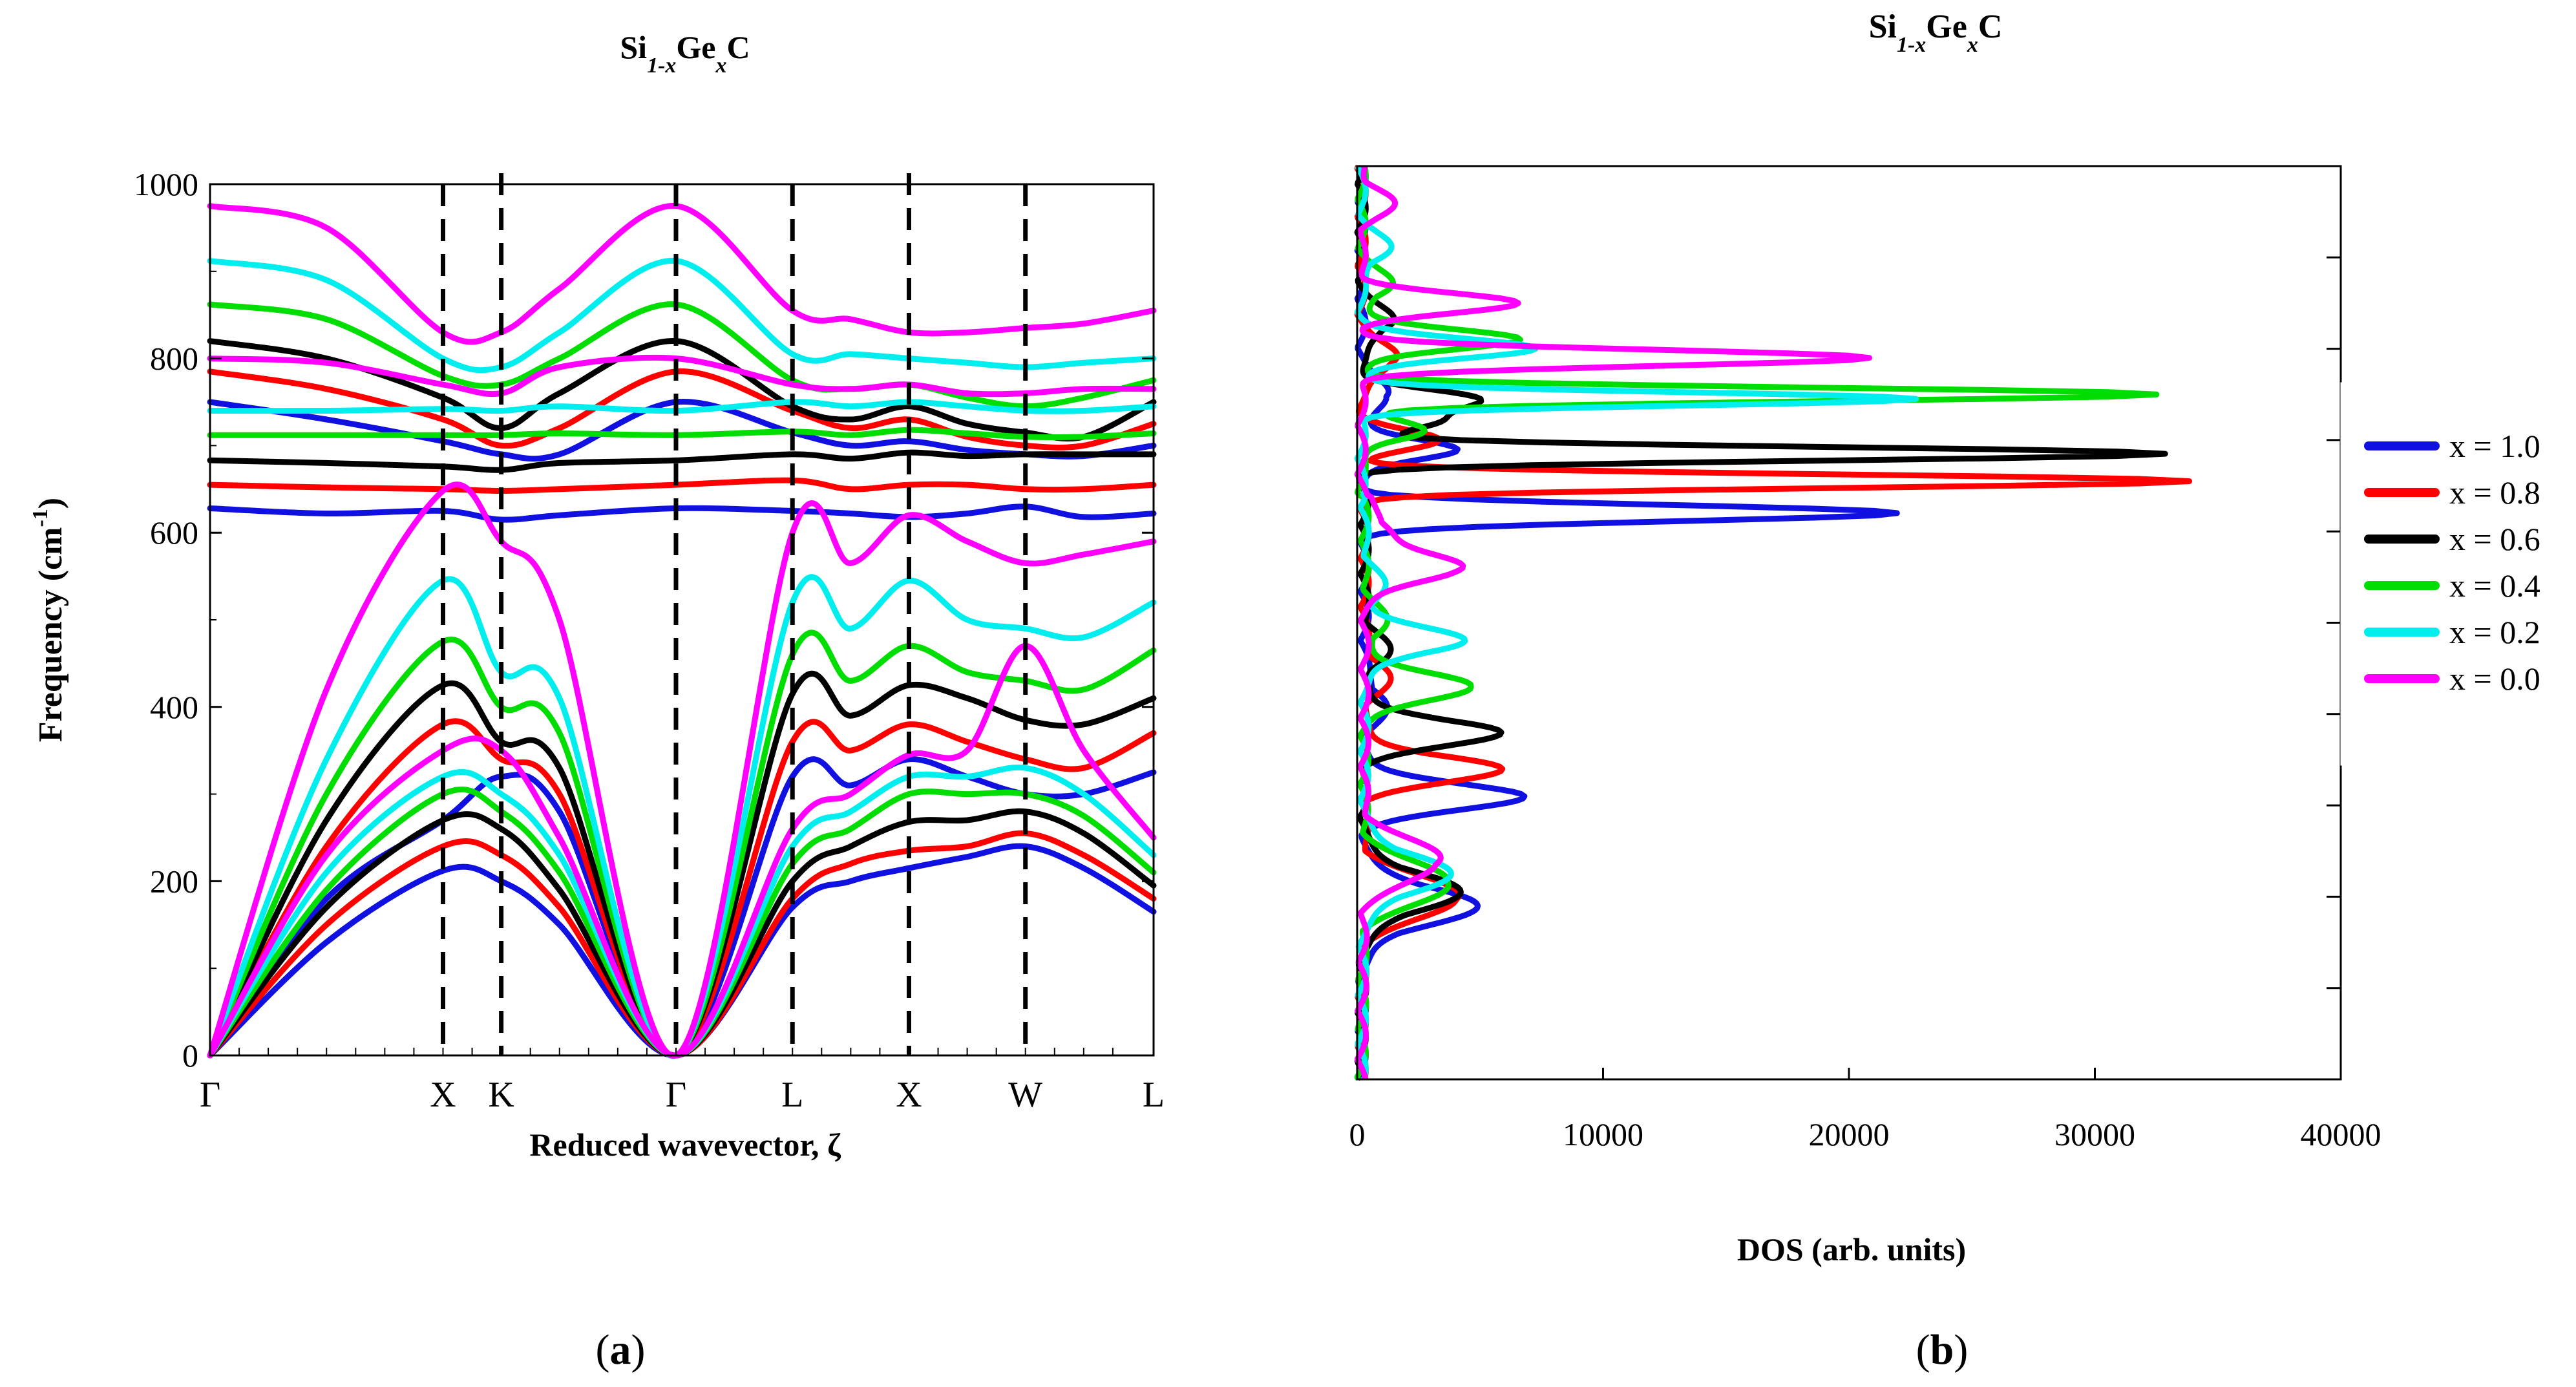  I want to click on y-tick-label: 800, so click(174, 359).